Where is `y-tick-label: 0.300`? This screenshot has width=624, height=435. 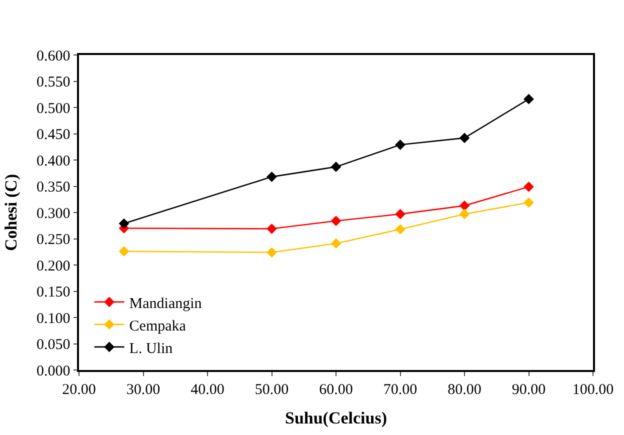 y-tick-label: 0.300 is located at coordinates (53, 214).